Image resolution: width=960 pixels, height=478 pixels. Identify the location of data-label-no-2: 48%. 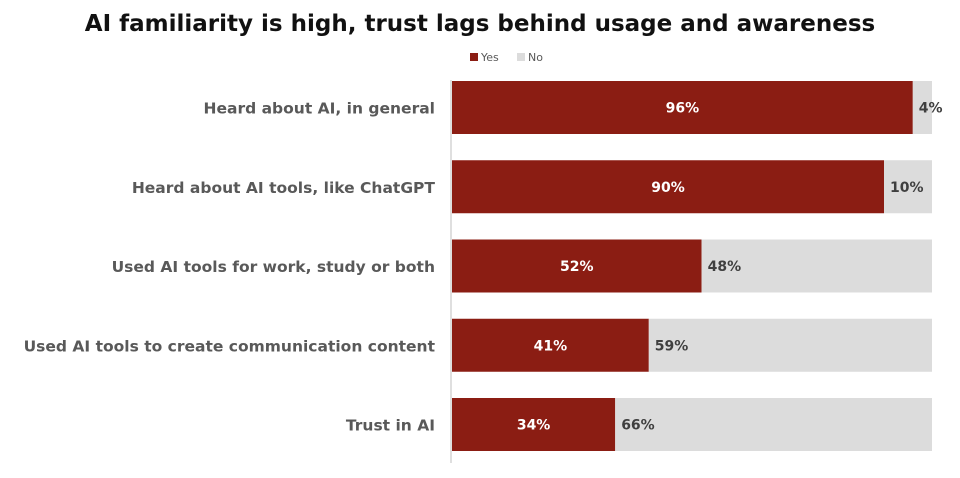
(725, 267).